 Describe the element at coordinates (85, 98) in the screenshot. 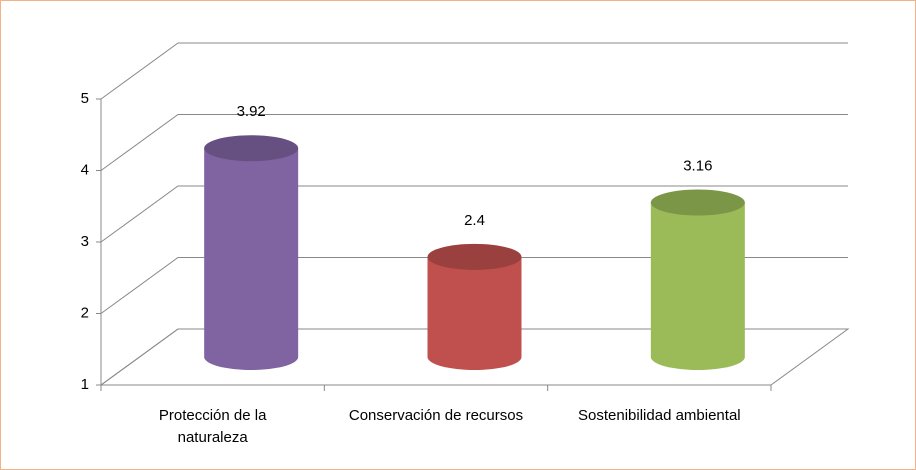

I see `y-tick-label: 5` at that location.